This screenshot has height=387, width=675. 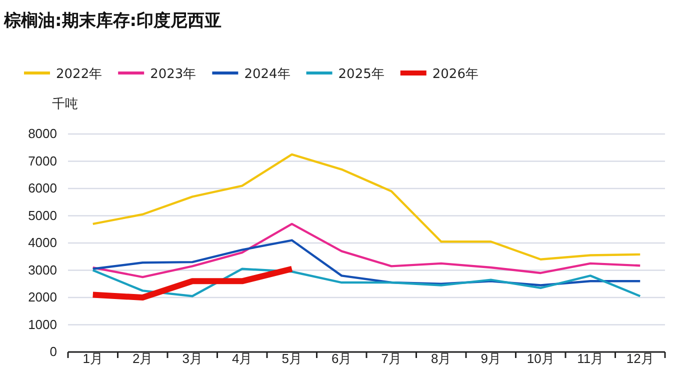 What do you see at coordinates (42, 160) in the screenshot?
I see `y-tick-label: 7000` at bounding box center [42, 160].